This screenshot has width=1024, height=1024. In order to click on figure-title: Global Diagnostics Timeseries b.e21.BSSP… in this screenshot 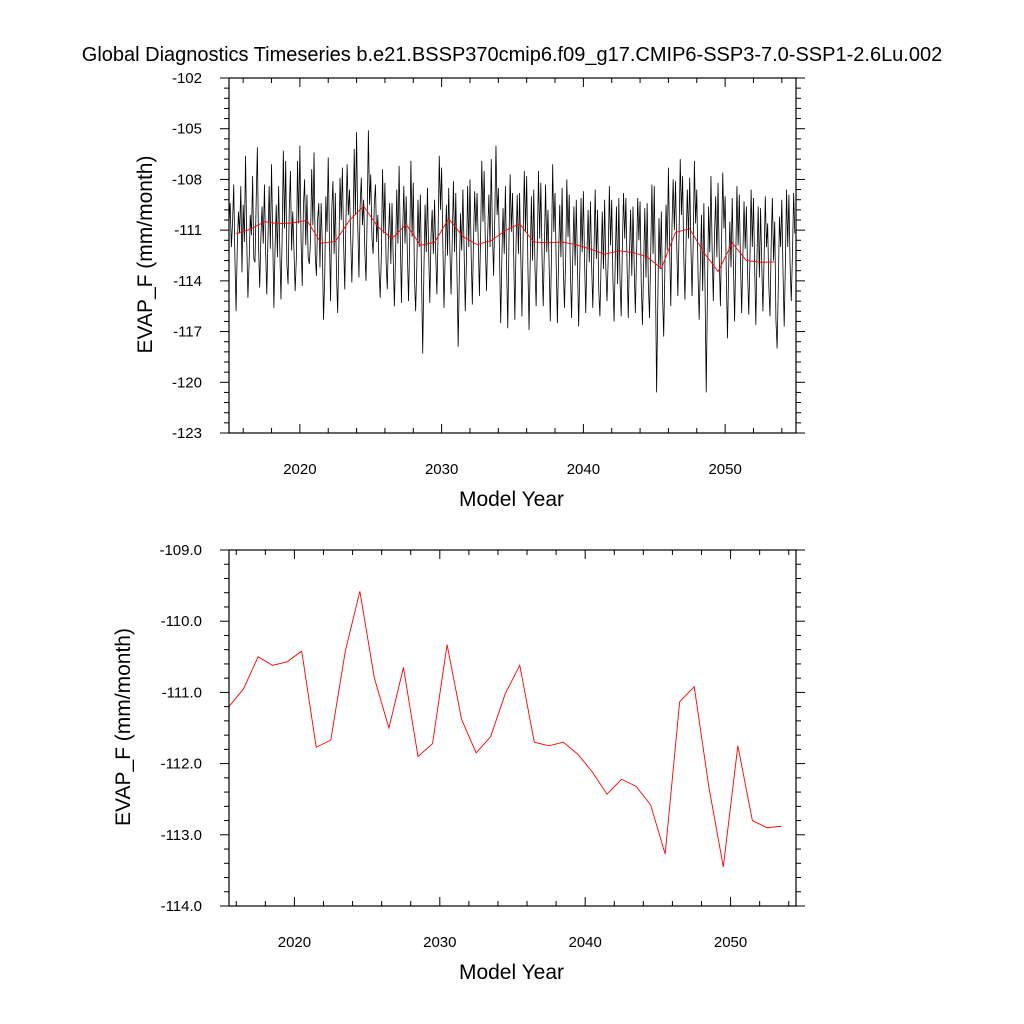, I will do `click(512, 55)`.